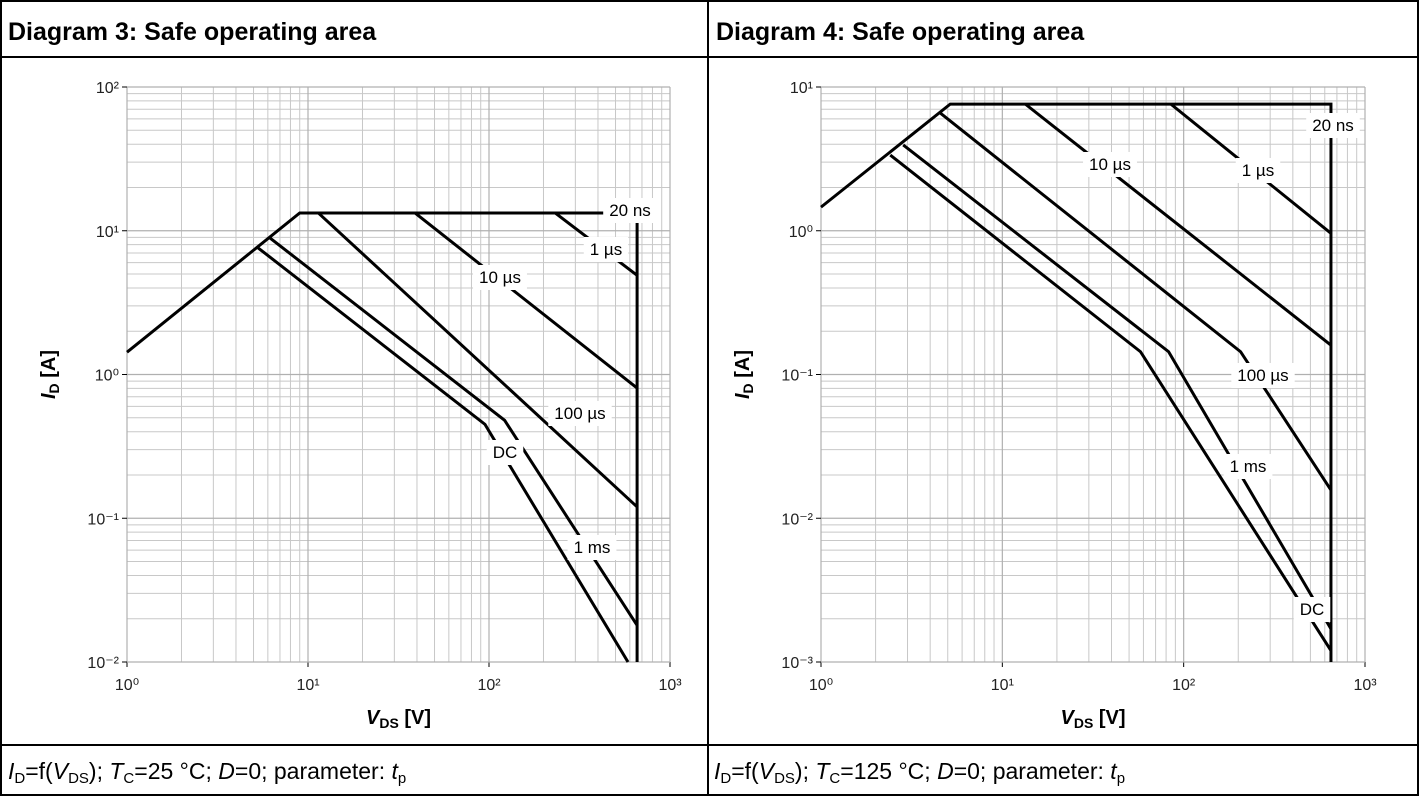 The height and width of the screenshot is (796, 1419). Describe the element at coordinates (900, 32) in the screenshot. I see `chart-title: Diagram 4: Safe operating area` at that location.